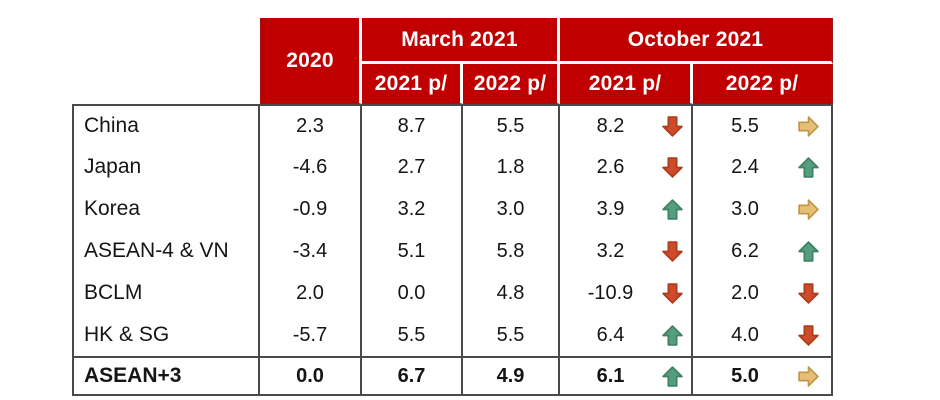 Image resolution: width=940 pixels, height=400 pixels. What do you see at coordinates (412, 84) in the screenshot?
I see `header-march-2021p: 2021 p/` at bounding box center [412, 84].